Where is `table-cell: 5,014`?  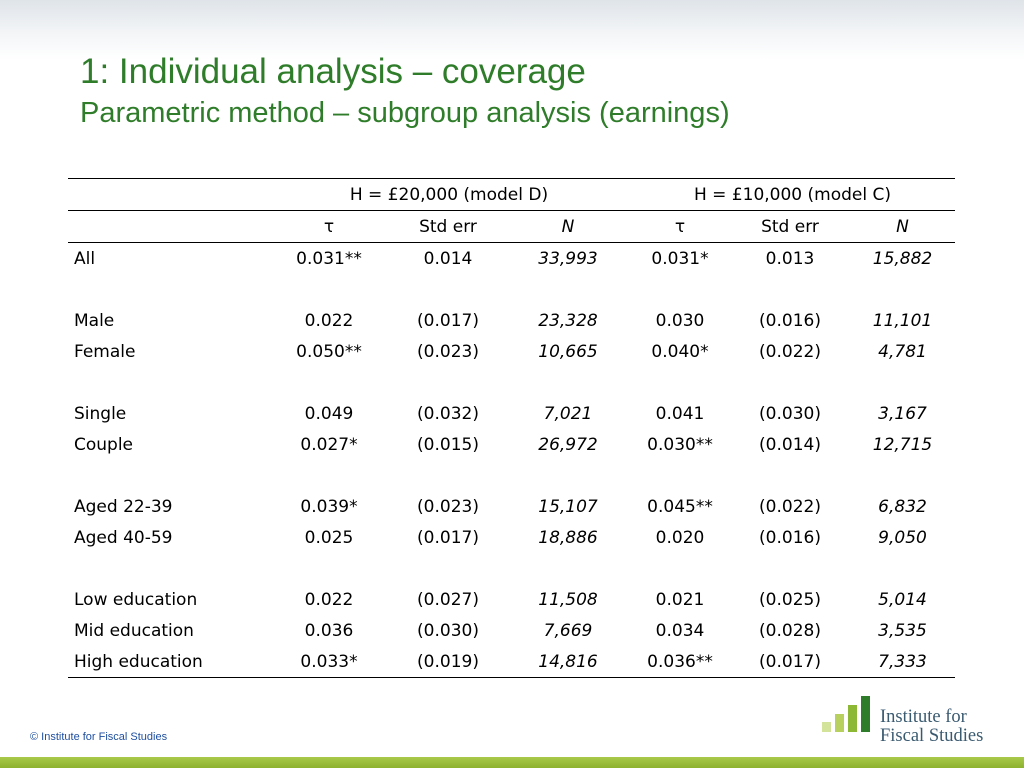 table-cell: 5,014 is located at coordinates (902, 599).